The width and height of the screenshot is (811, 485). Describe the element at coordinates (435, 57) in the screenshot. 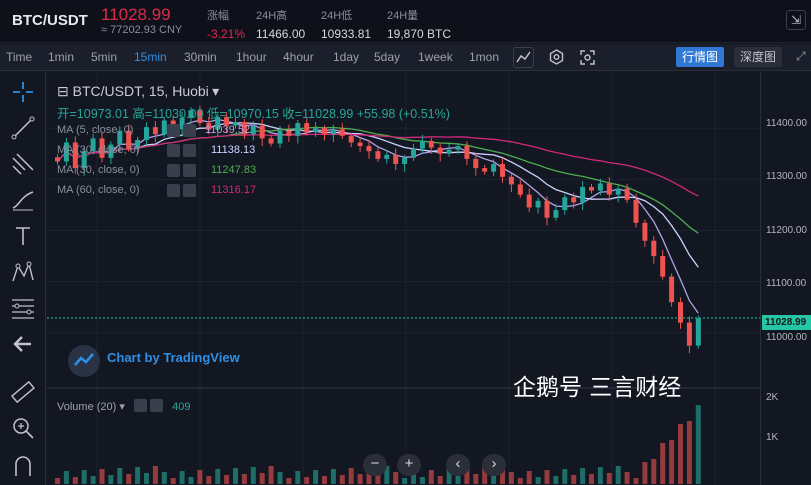

I see `timeframe-1week: 1week` at that location.